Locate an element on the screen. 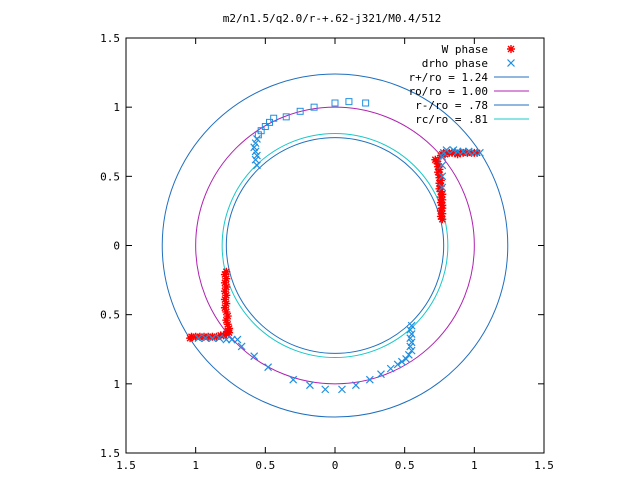 The width and height of the screenshot is (640, 480). y-tick-label: 1 is located at coordinates (116, 107).